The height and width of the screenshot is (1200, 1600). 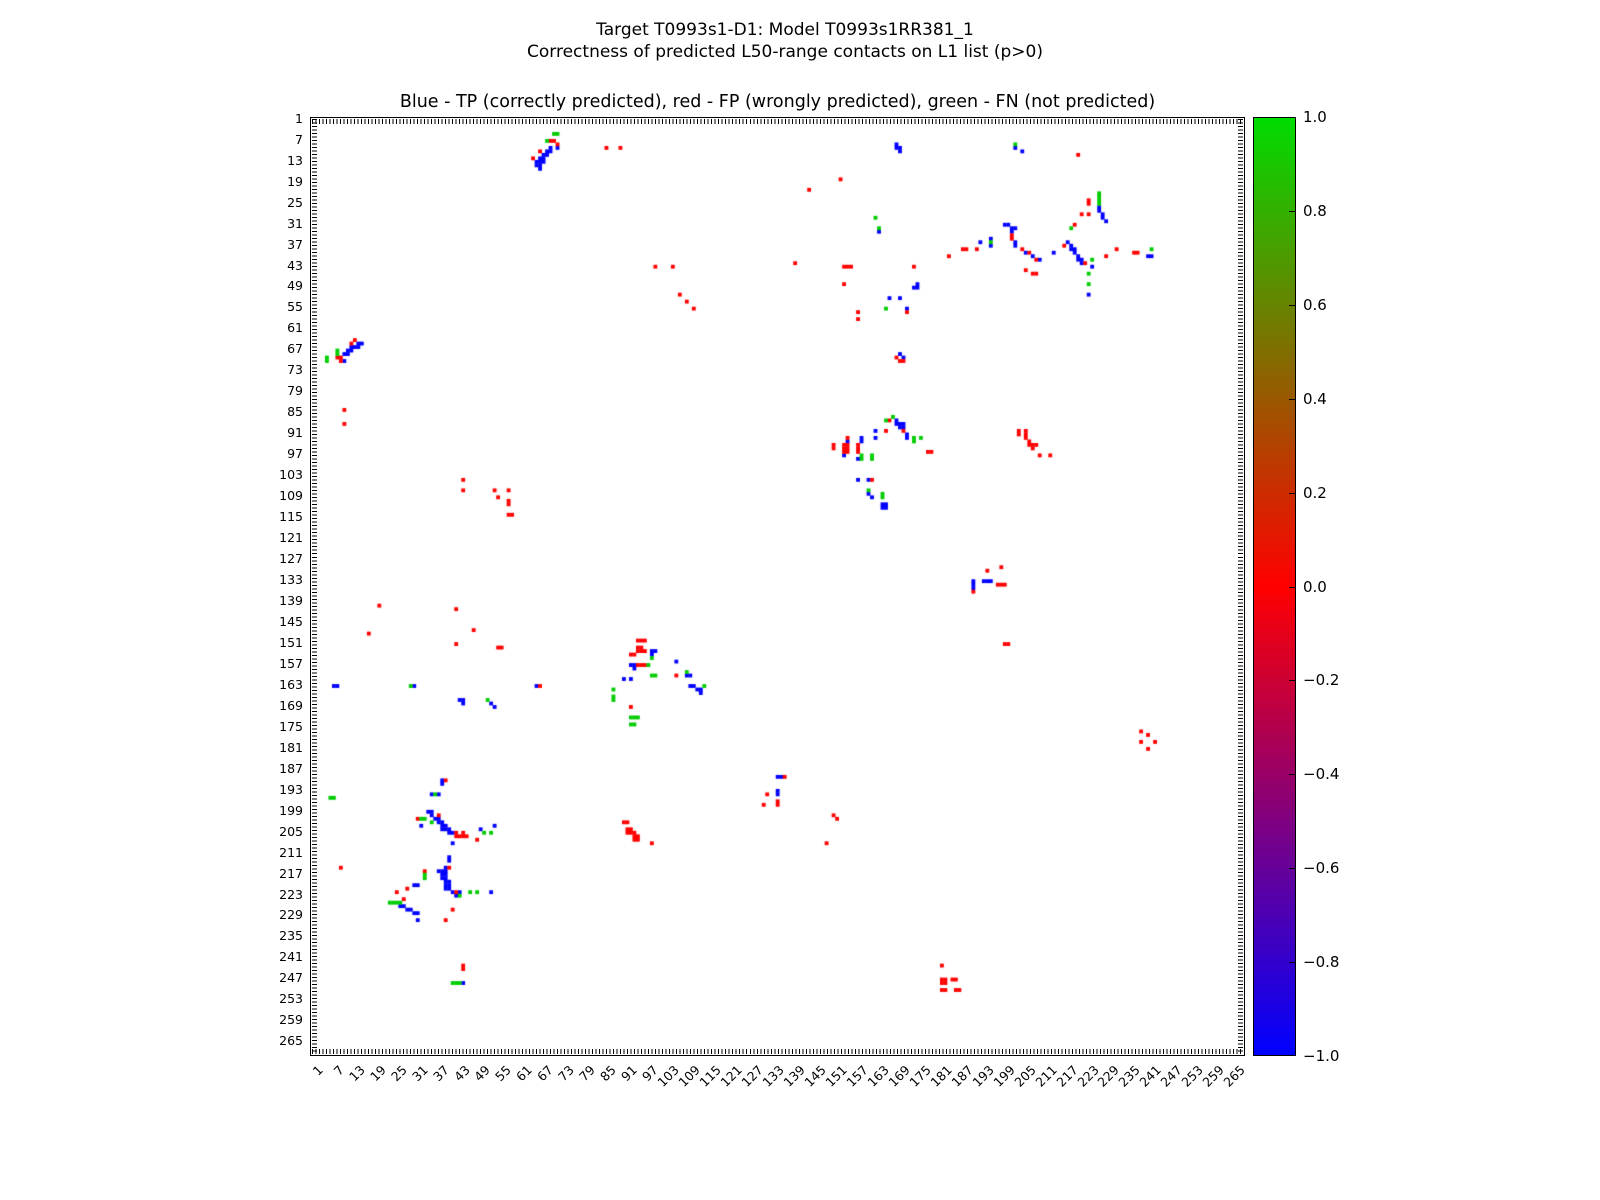 I want to click on y-tick-label: 157, so click(x=291, y=663).